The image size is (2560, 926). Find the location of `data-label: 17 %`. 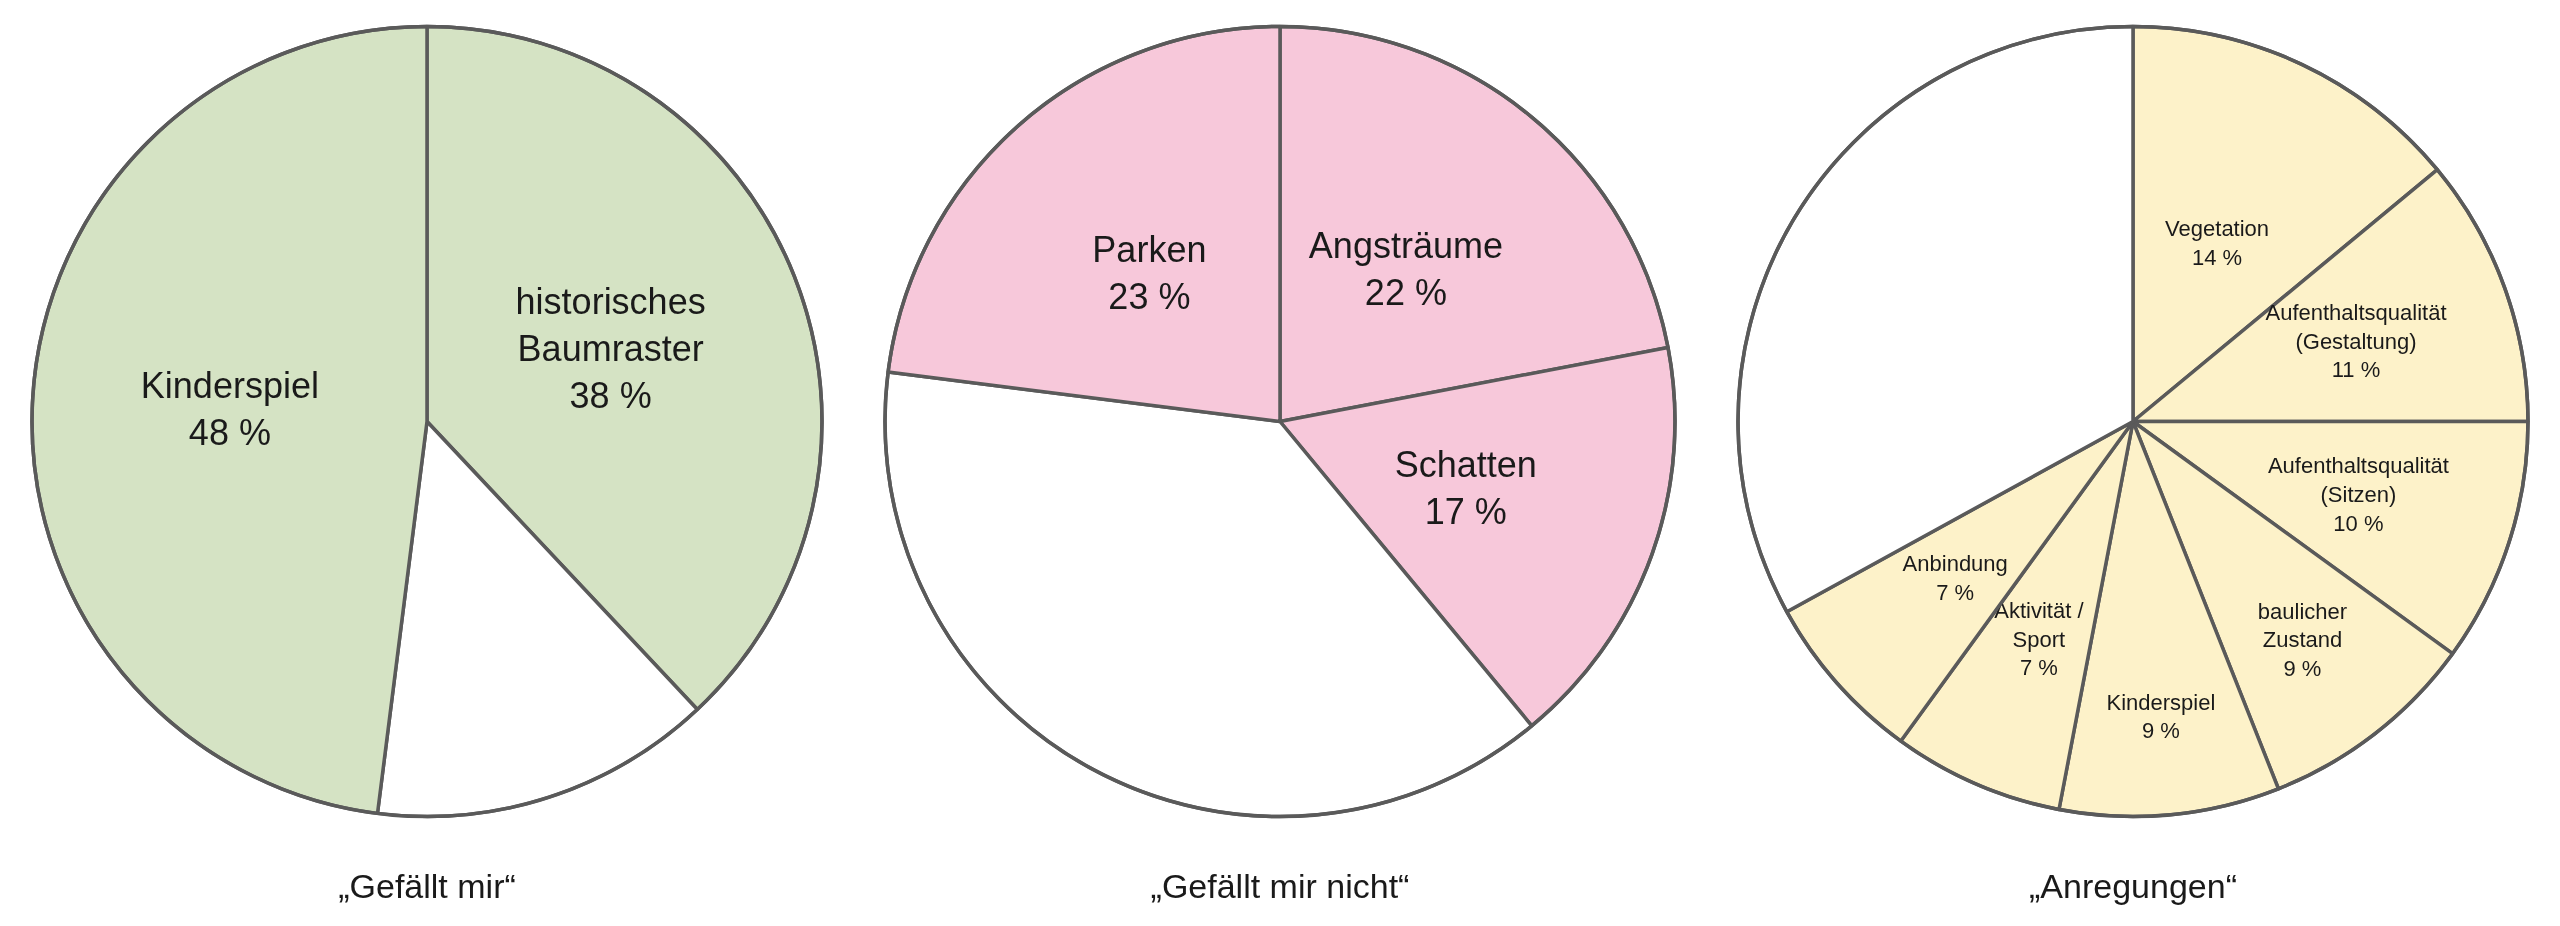

data-label: 17 % is located at coordinates (1465, 512).